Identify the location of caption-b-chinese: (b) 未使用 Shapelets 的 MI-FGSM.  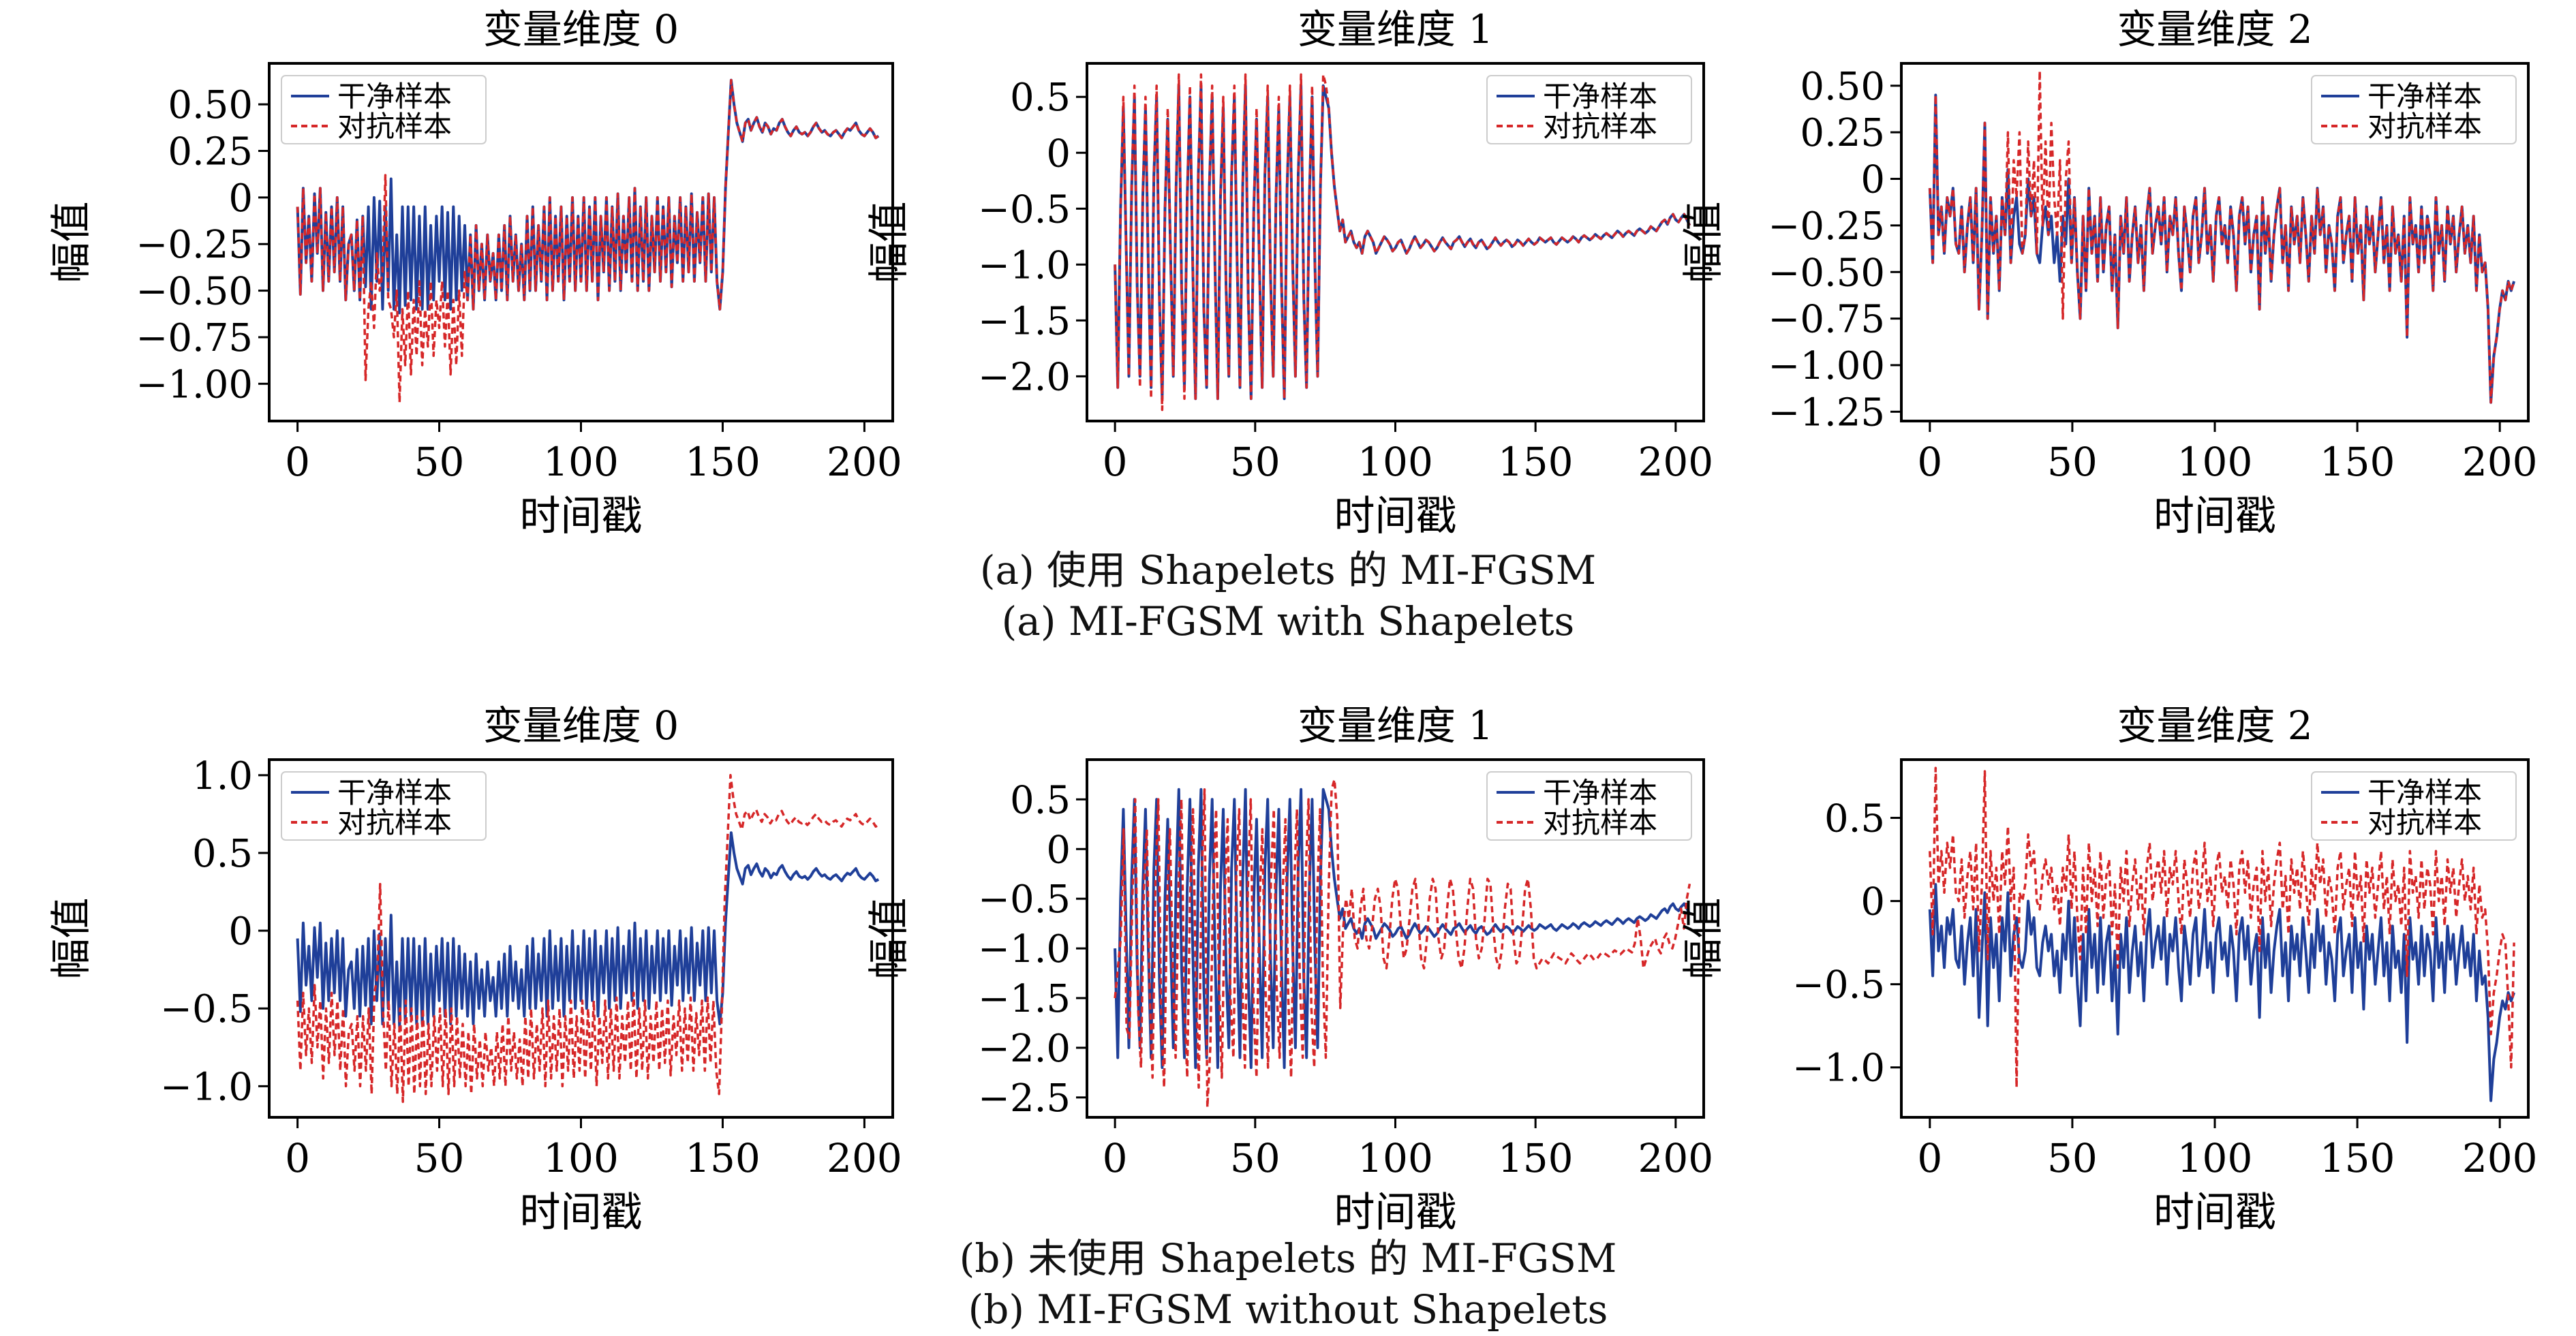
(1288, 1258).